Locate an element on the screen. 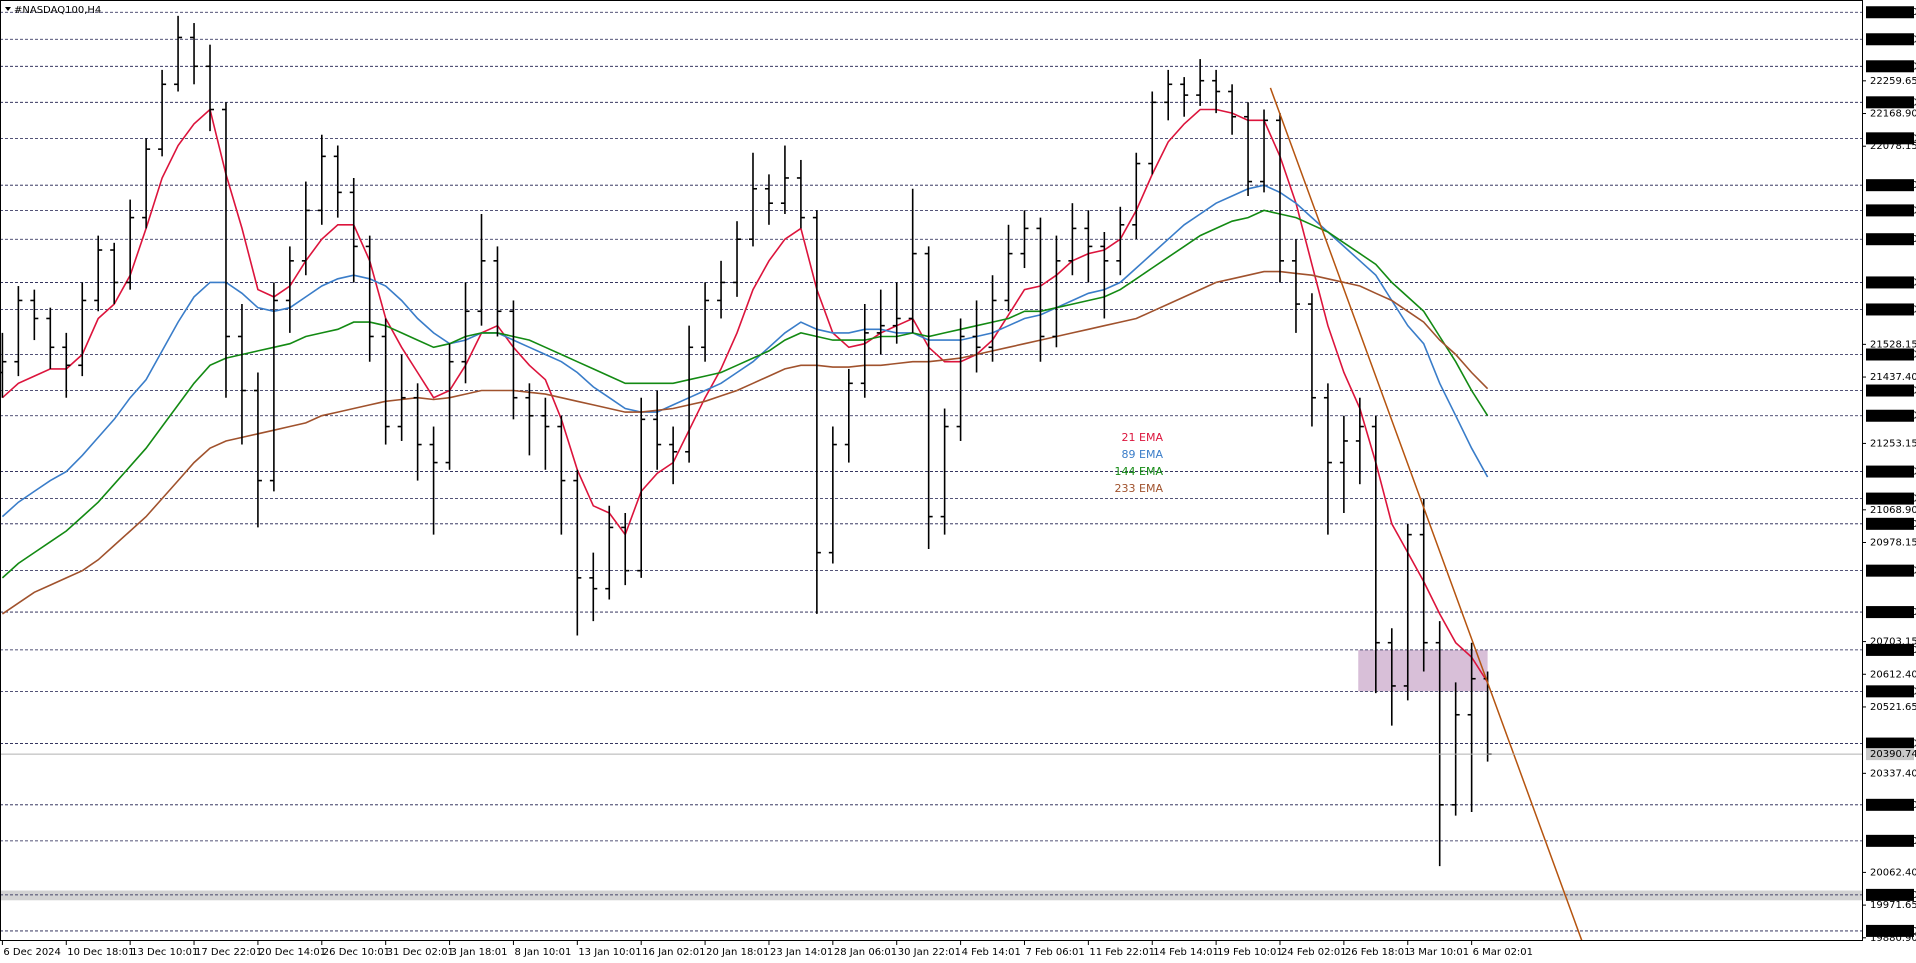  y-tick-label: 21437.40 is located at coordinates (1893, 377).